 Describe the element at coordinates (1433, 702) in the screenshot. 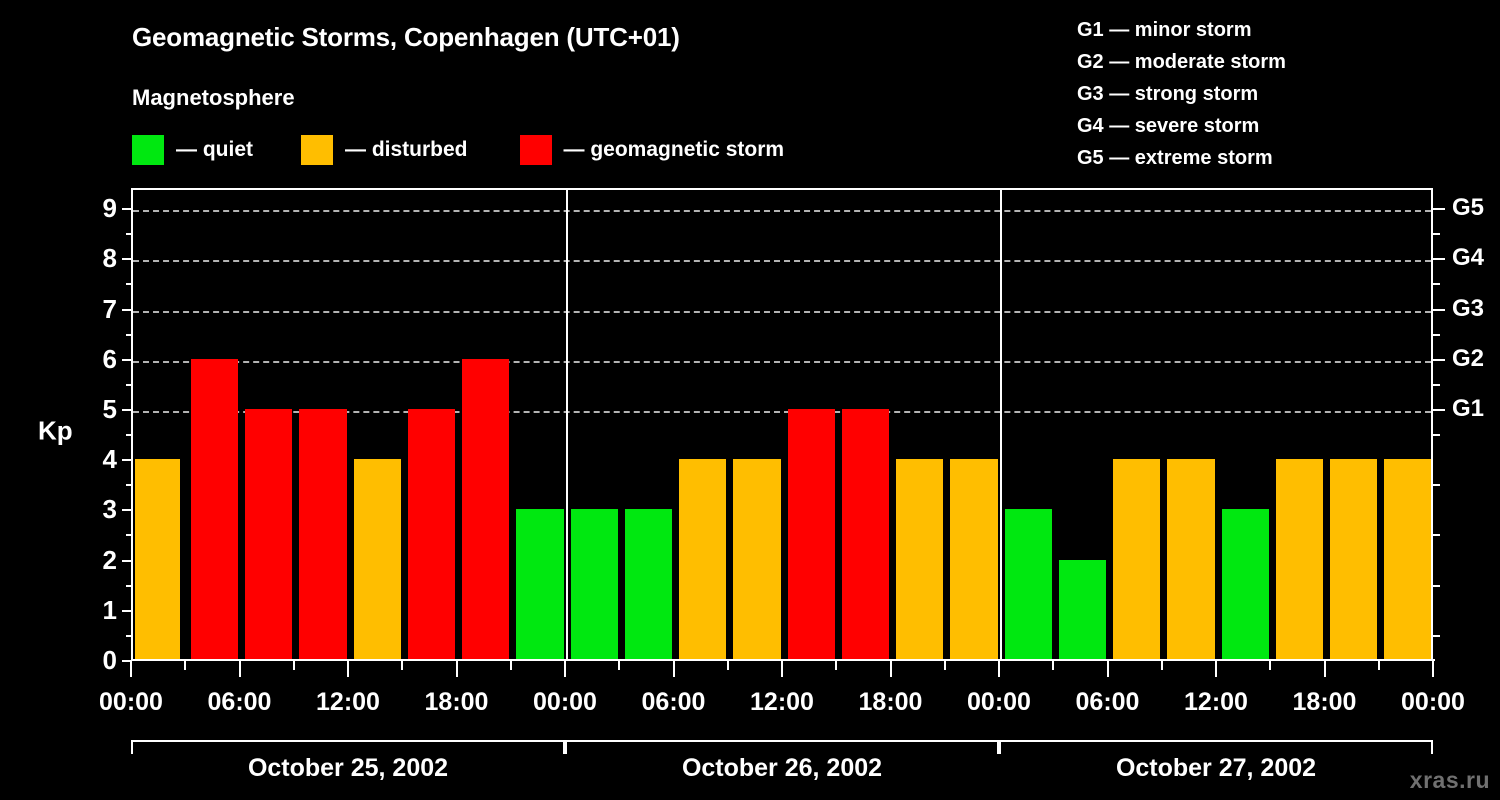

I see `x-tick-label-12: 00:00` at that location.